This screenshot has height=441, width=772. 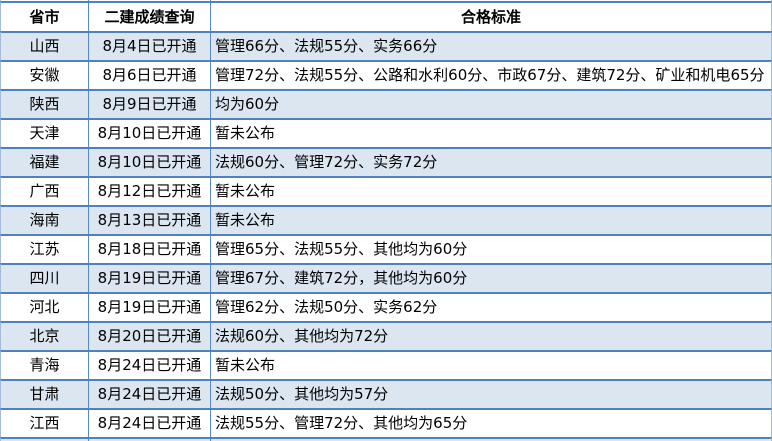 I want to click on cell-standard: 法规55分、管理72分、其他均为65分, so click(x=490, y=423).